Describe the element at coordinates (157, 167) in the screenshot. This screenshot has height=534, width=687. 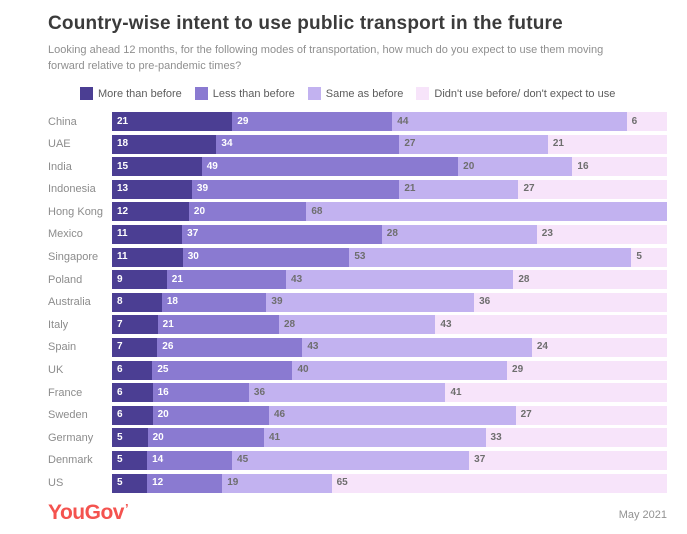
I see `bar-segment-more-than-before: 15` at that location.